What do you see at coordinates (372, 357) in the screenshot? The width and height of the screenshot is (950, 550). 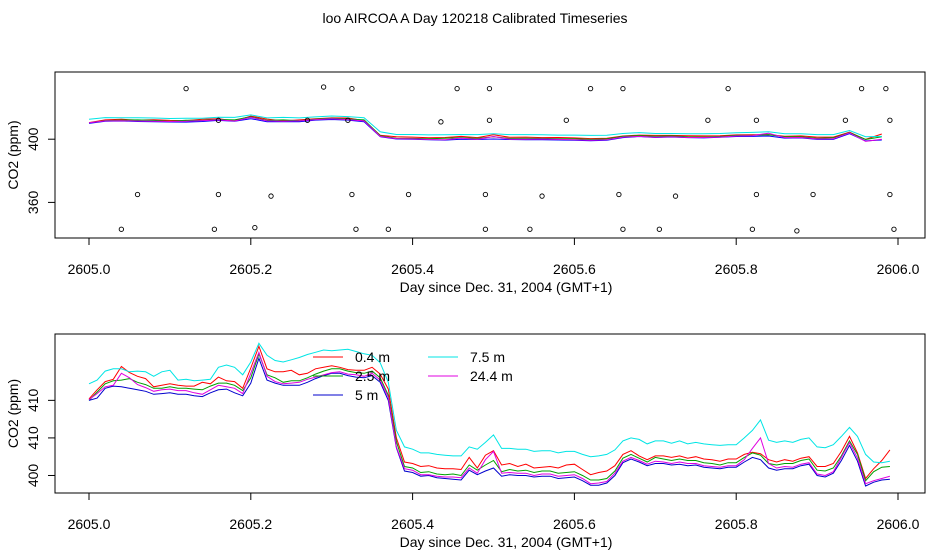 I see `legend-label: 0.4 m` at bounding box center [372, 357].